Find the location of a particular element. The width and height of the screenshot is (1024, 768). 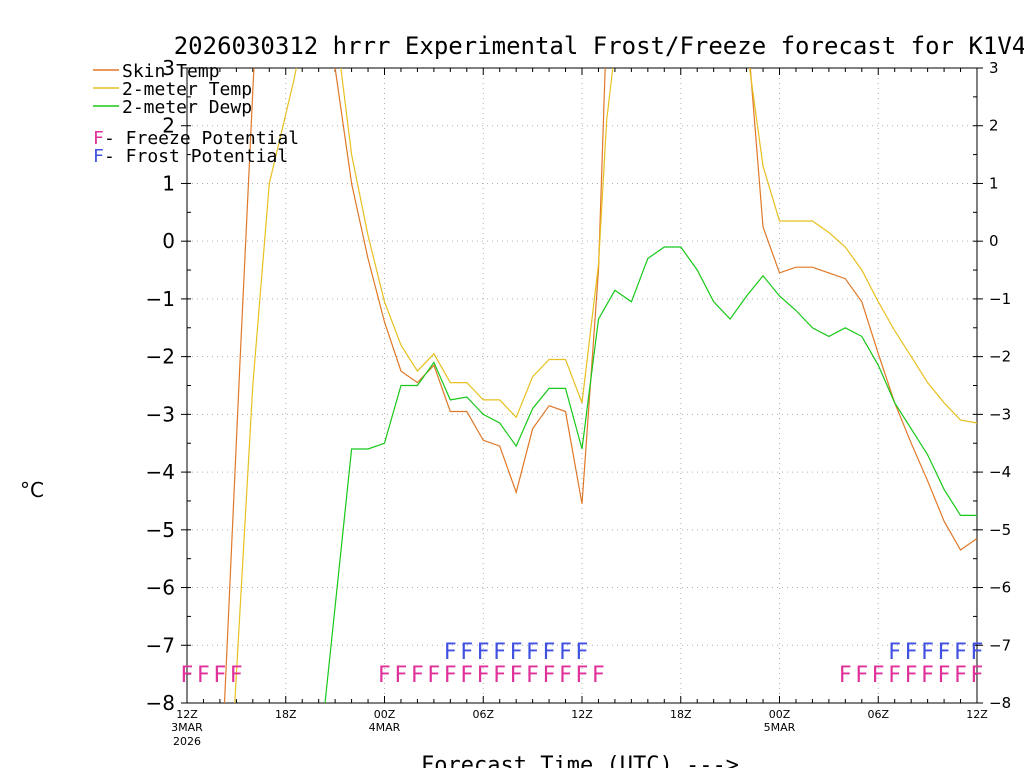

x-axis-label: Forecast Time (UTC) ---> is located at coordinates (580, 760).